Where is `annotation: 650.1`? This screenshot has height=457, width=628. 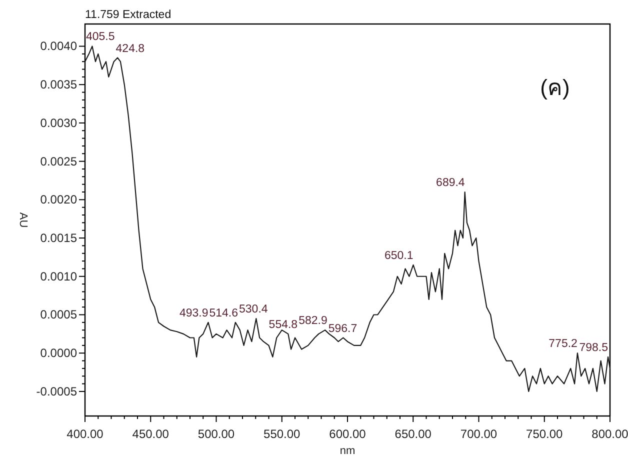 annotation: 650.1 is located at coordinates (399, 256).